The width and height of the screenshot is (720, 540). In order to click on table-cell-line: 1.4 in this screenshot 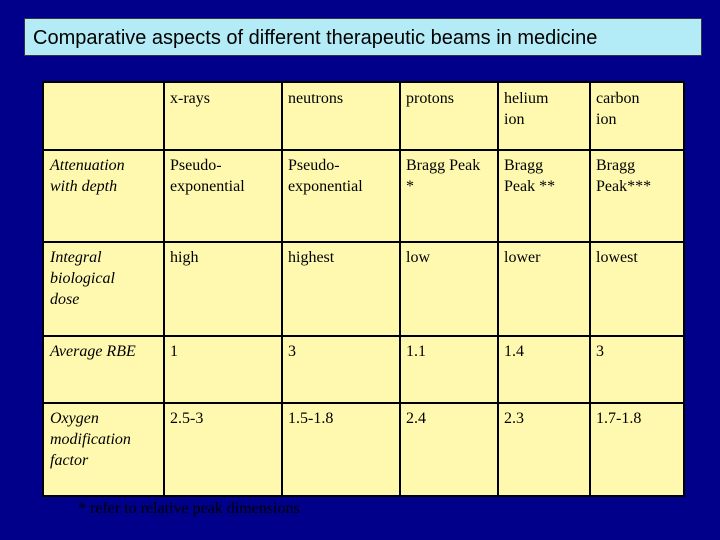, I will do `click(514, 351)`.